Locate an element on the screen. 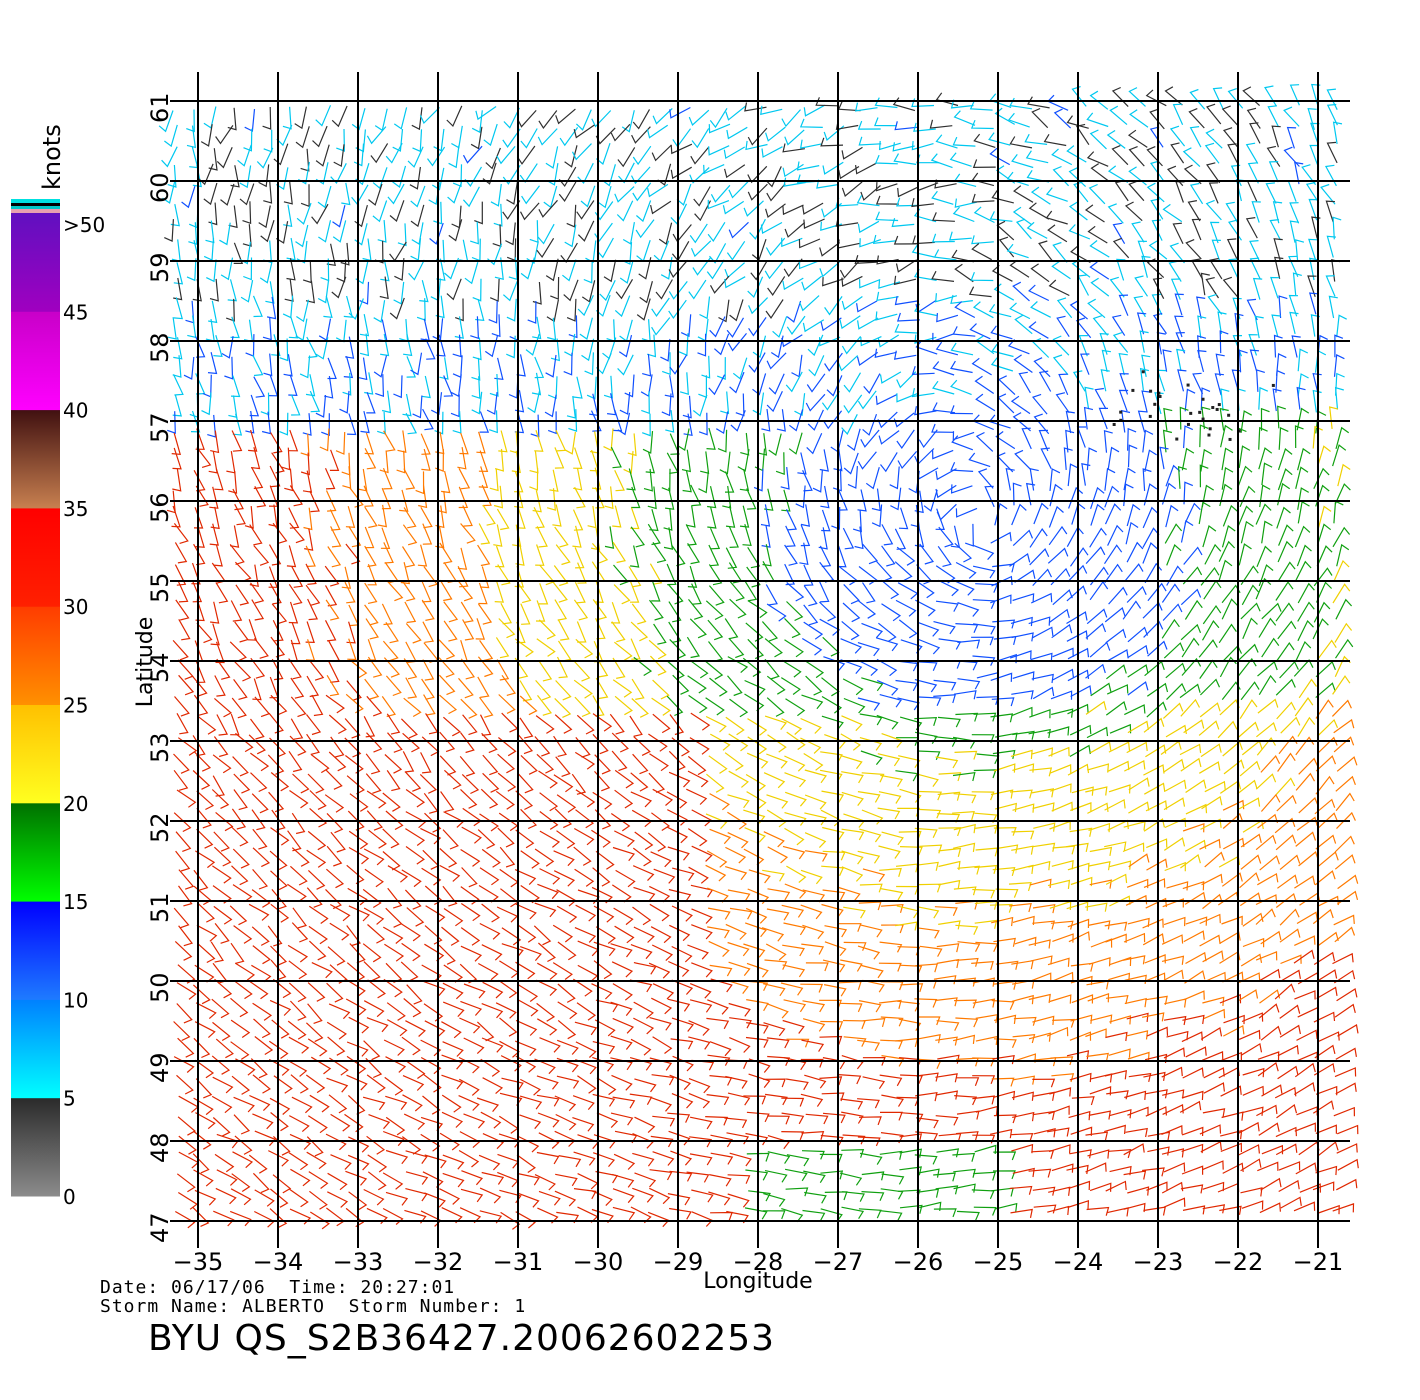 This screenshot has height=1400, width=1420. rain-flag-marker is located at coordinates (1143, 372).